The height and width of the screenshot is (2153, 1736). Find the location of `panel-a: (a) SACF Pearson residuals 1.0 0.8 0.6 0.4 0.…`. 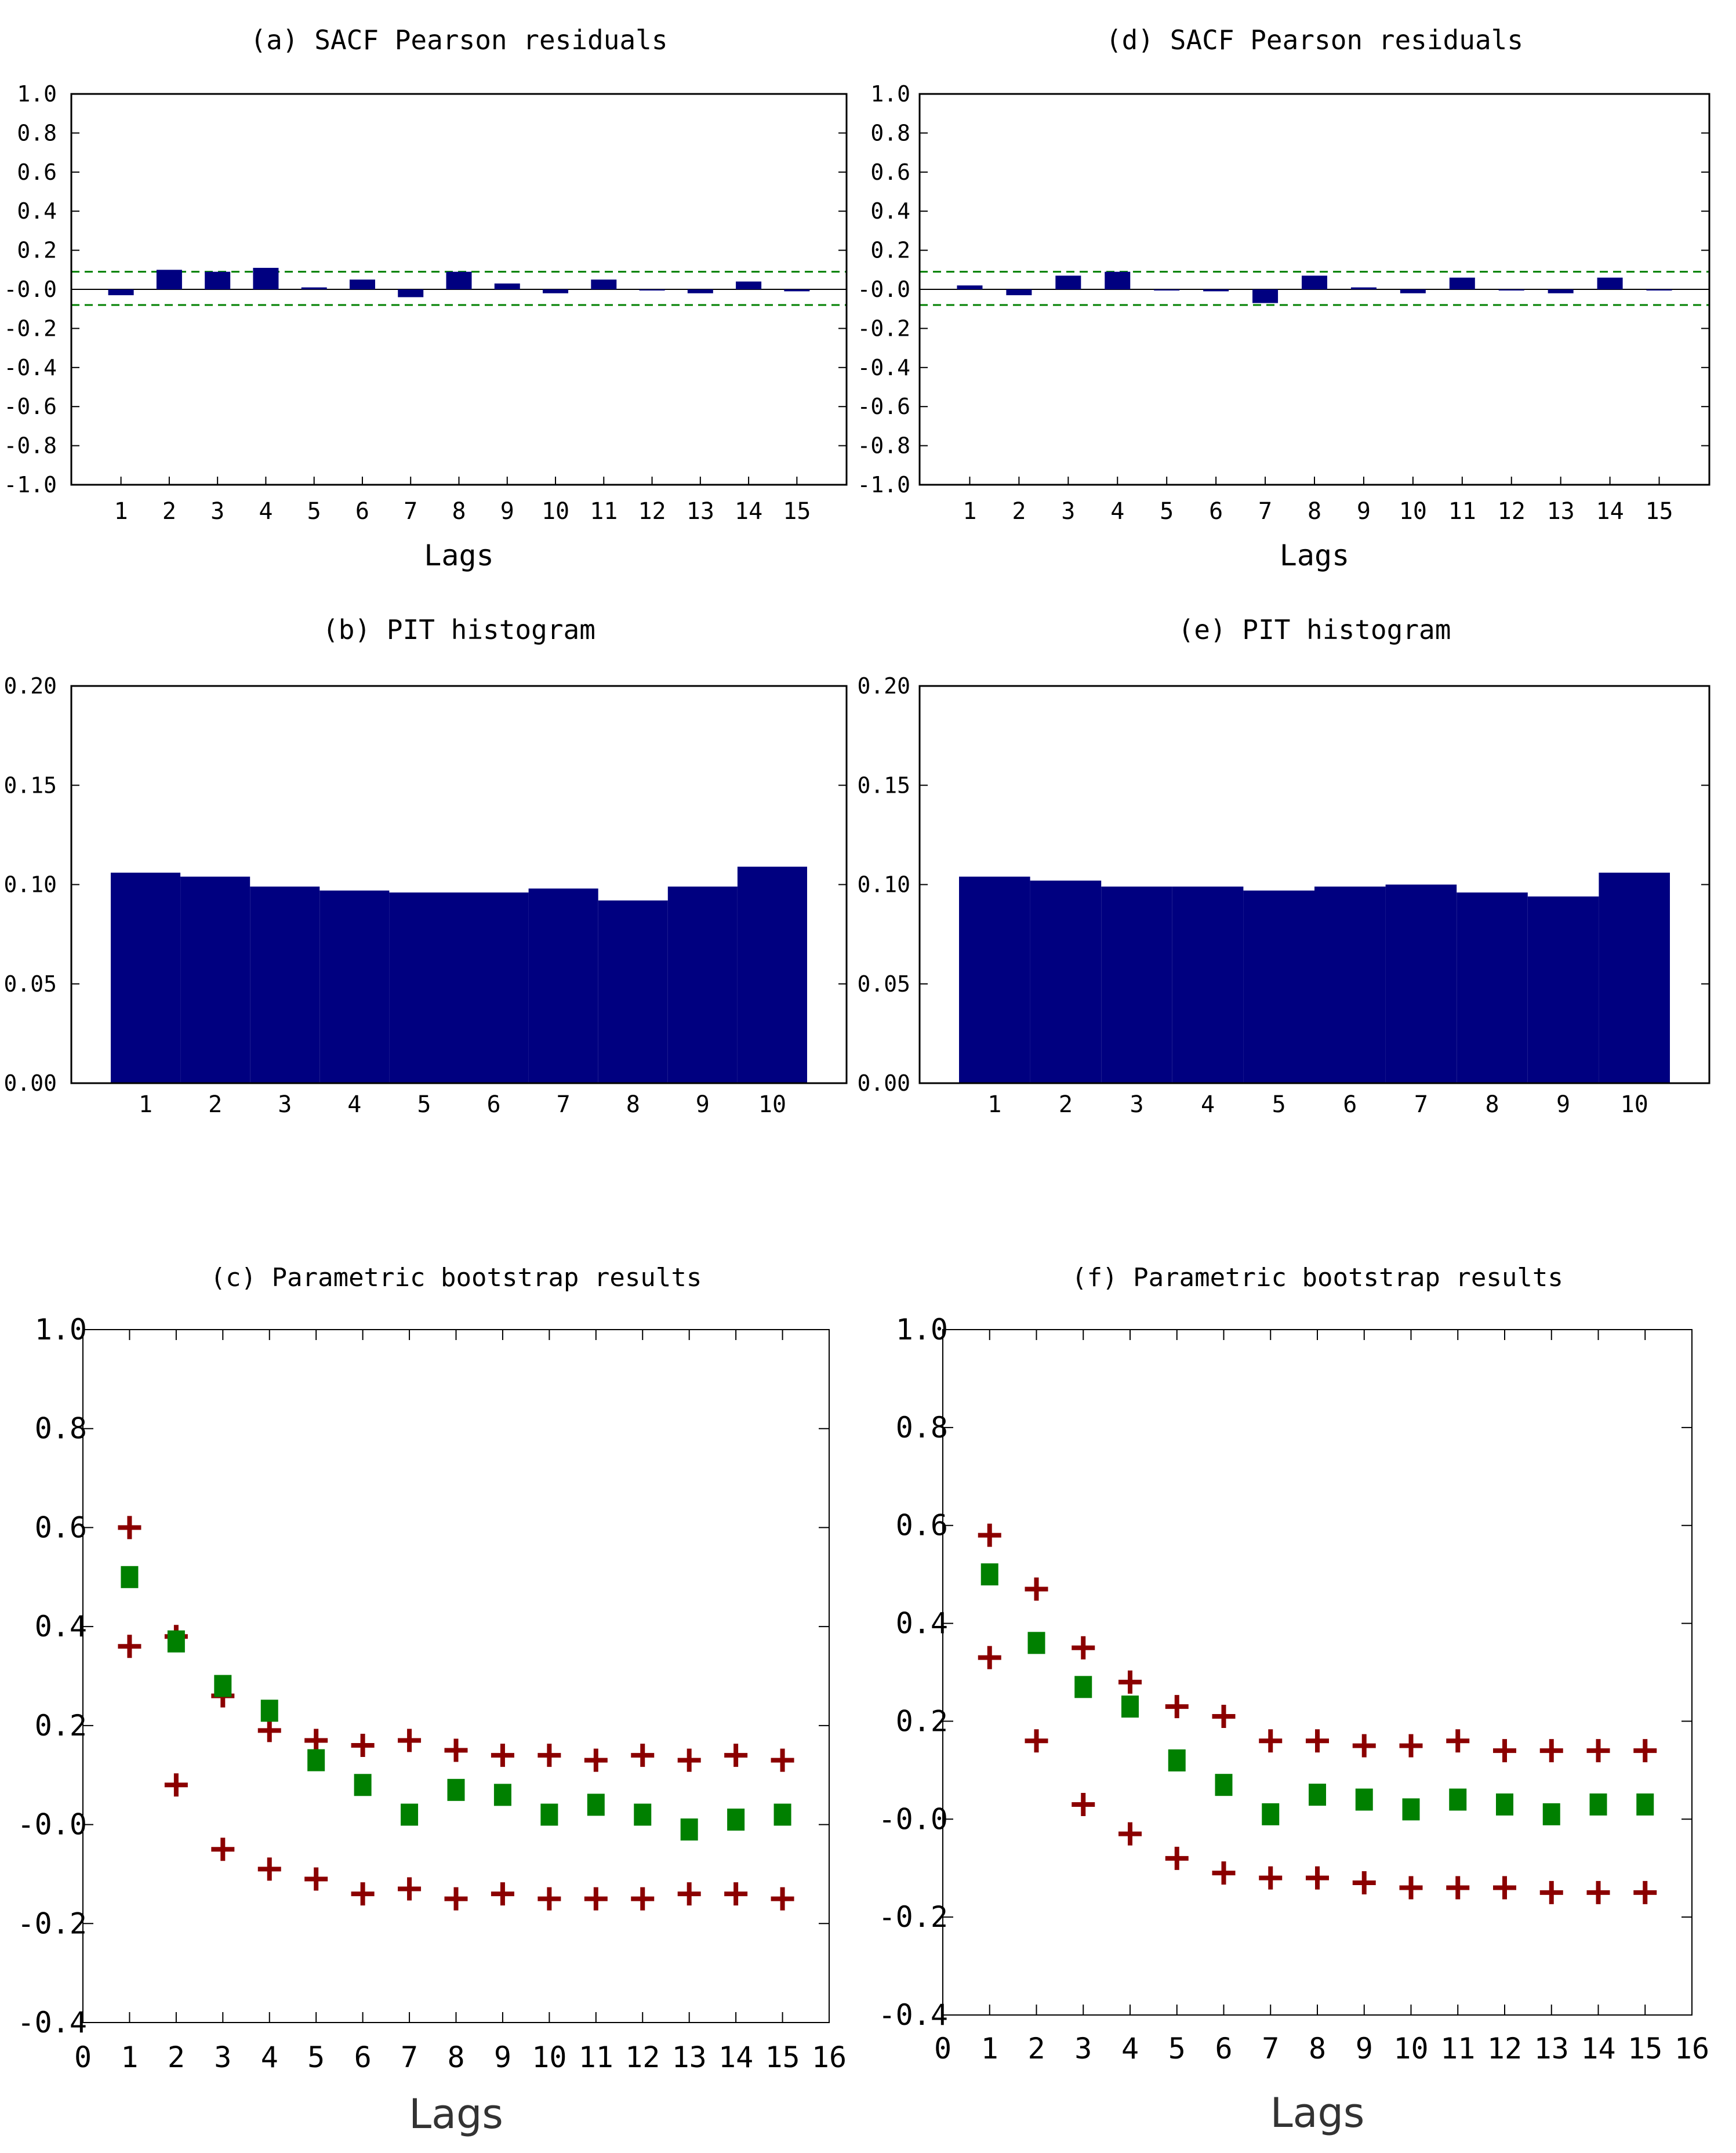

panel-a: (a) SACF Pearson residuals 1.0 0.8 0.6 0.4 0.… is located at coordinates (425, 298).